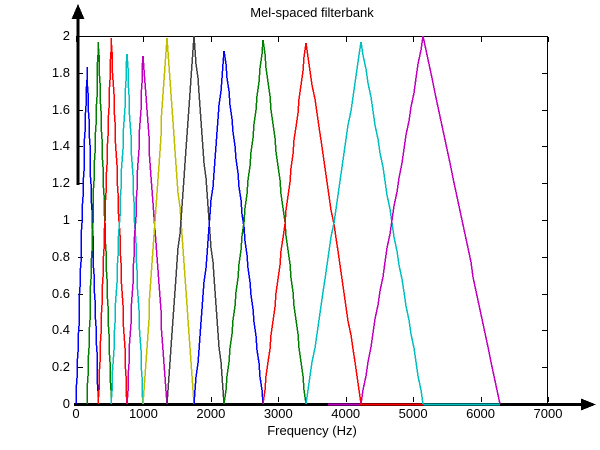 This screenshot has width=600, height=450. I want to click on y-tick-label-1.8: 1.8, so click(60, 72).